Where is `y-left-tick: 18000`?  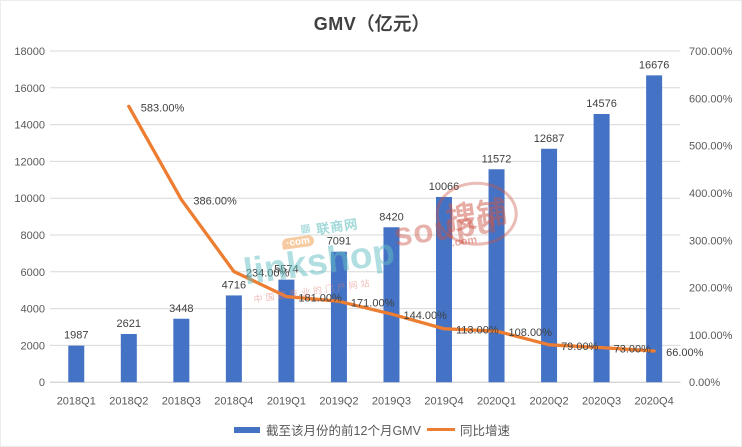 y-left-tick: 18000 is located at coordinates (29, 52).